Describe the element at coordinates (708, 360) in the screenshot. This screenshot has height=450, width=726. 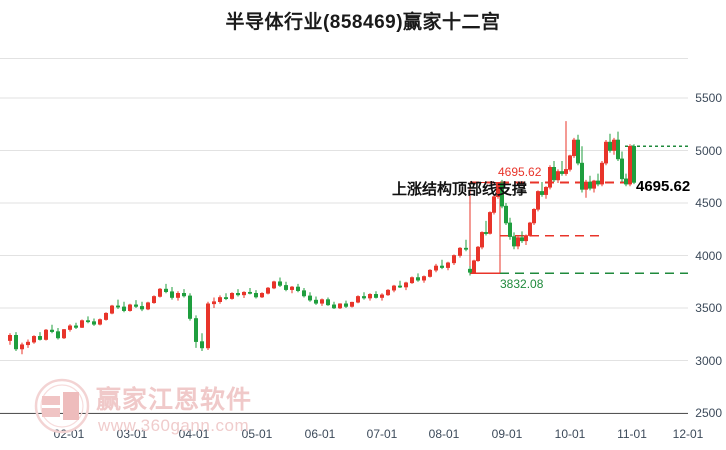
I see `y-axis-tick-label: 3000` at that location.